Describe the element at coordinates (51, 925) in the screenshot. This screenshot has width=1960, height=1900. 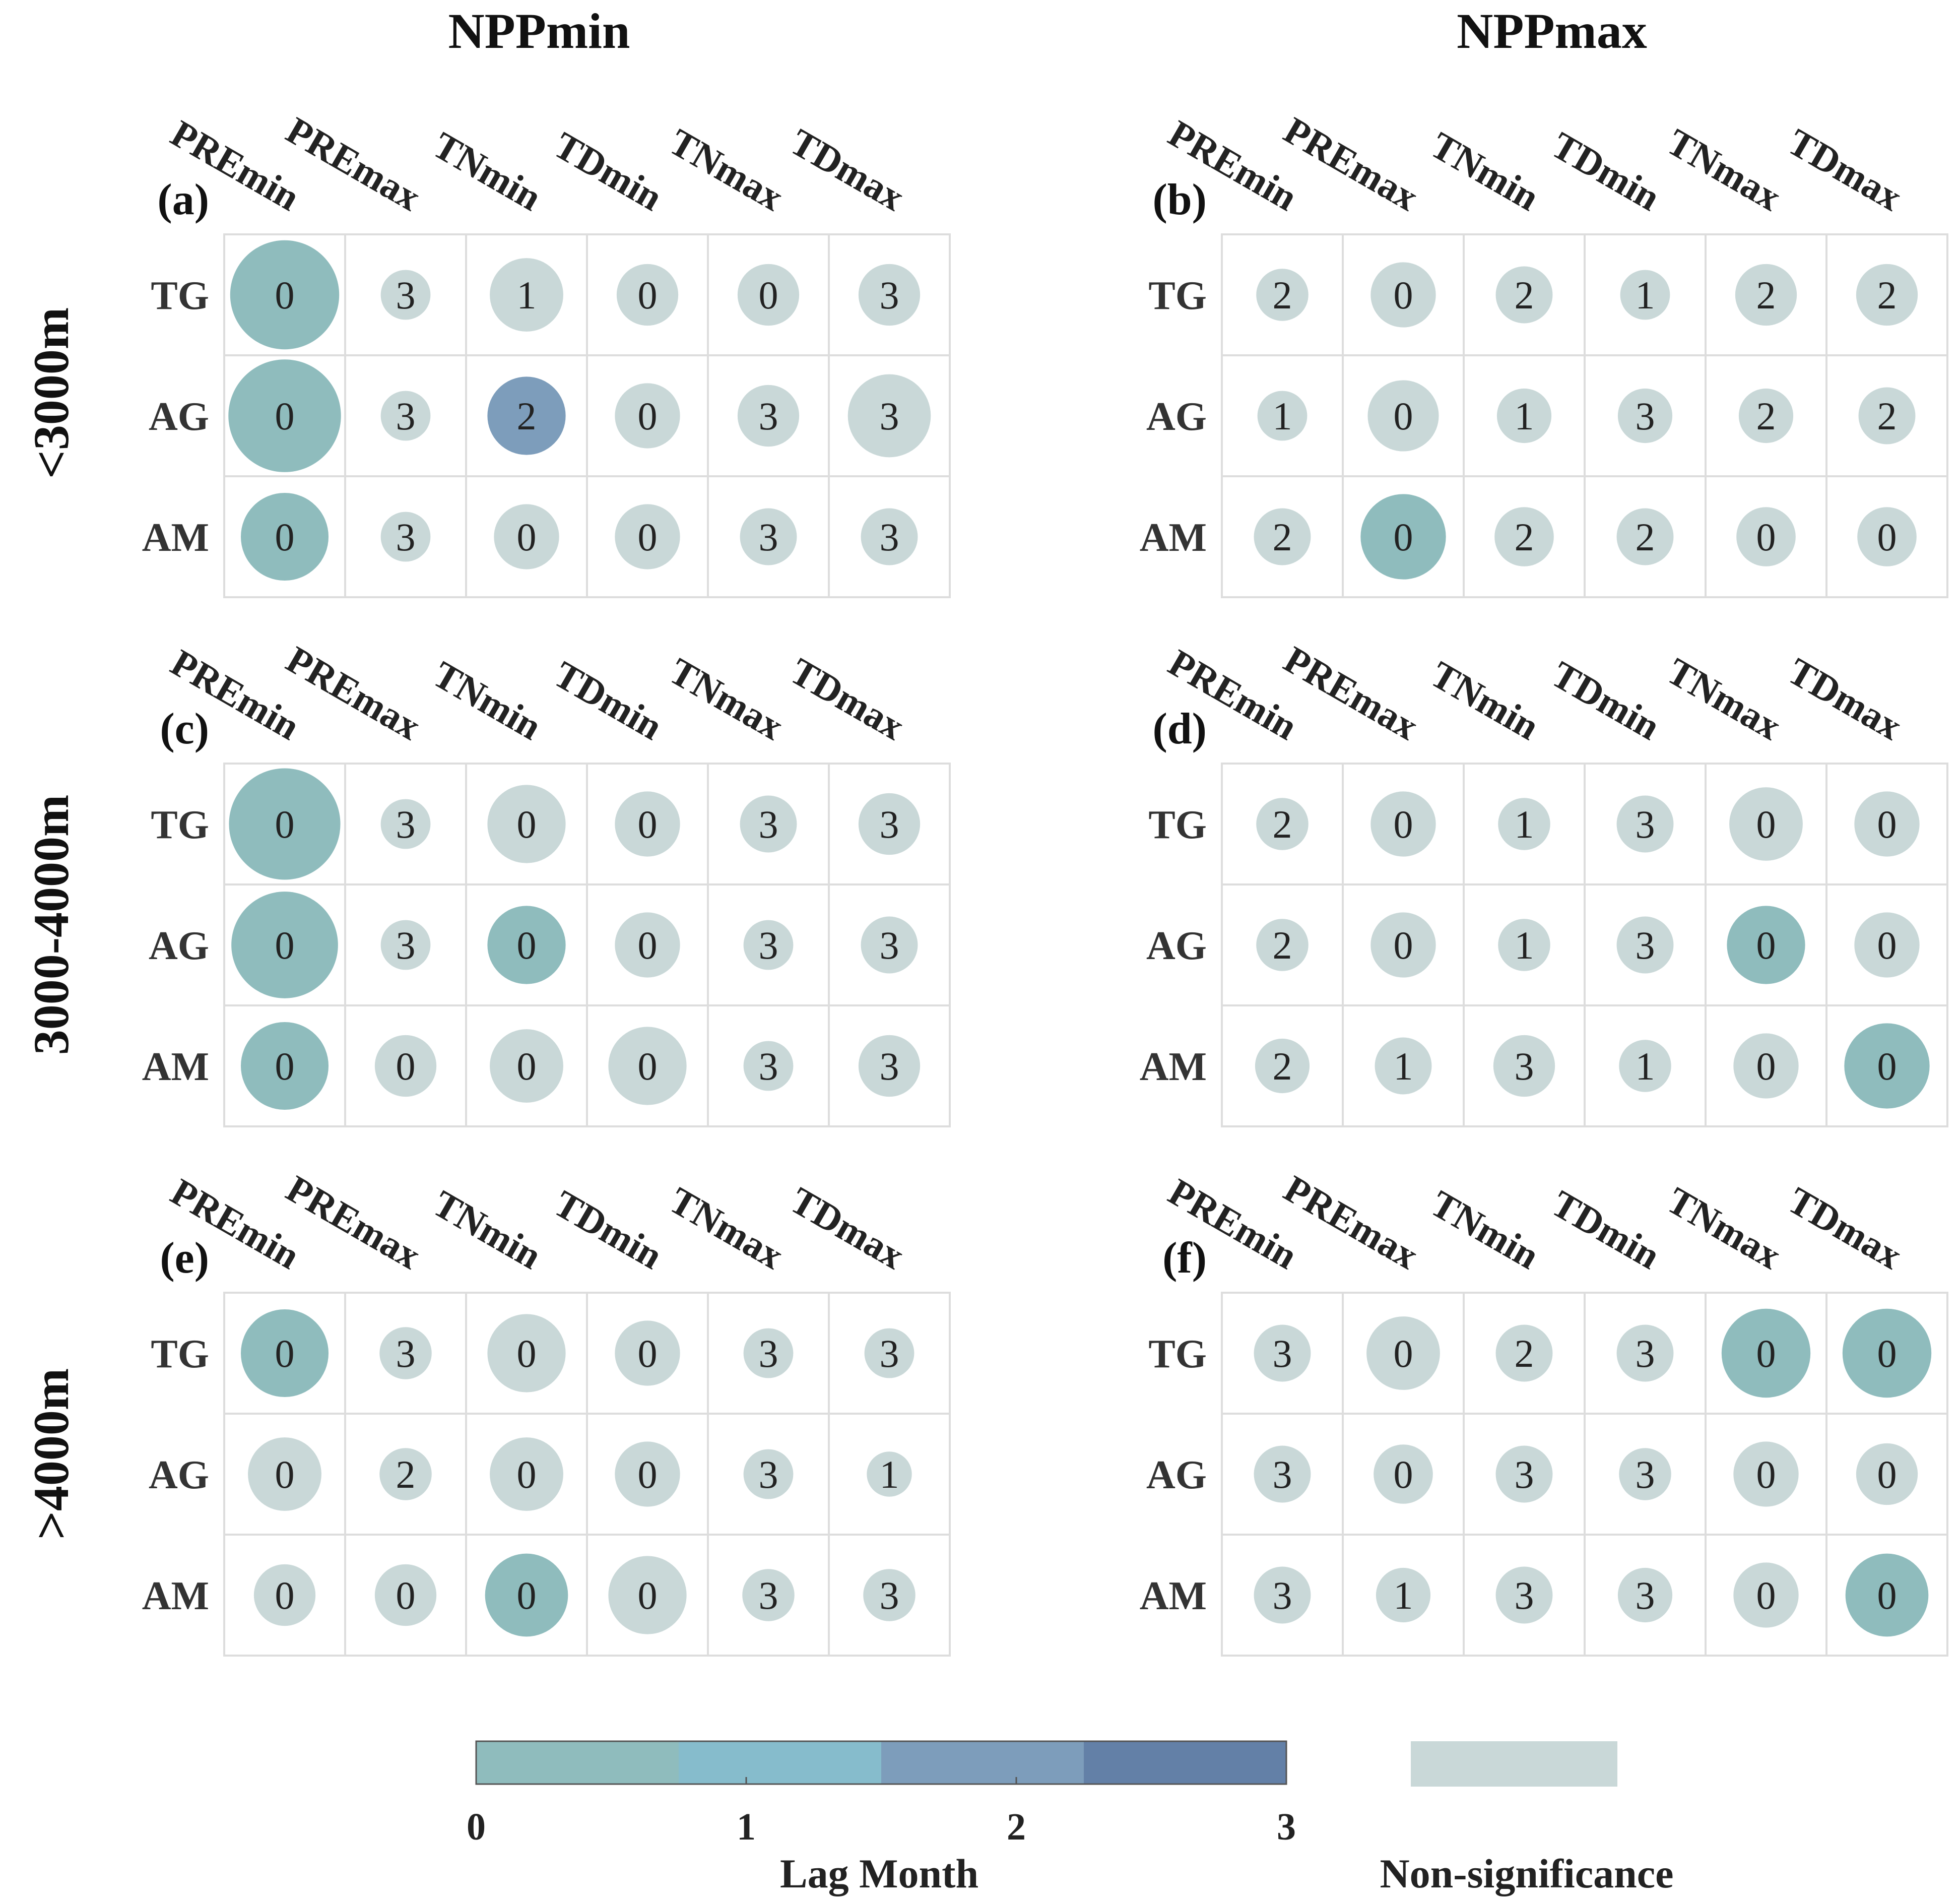
I see `row-title-3000-4000m: 3000-4000m` at that location.